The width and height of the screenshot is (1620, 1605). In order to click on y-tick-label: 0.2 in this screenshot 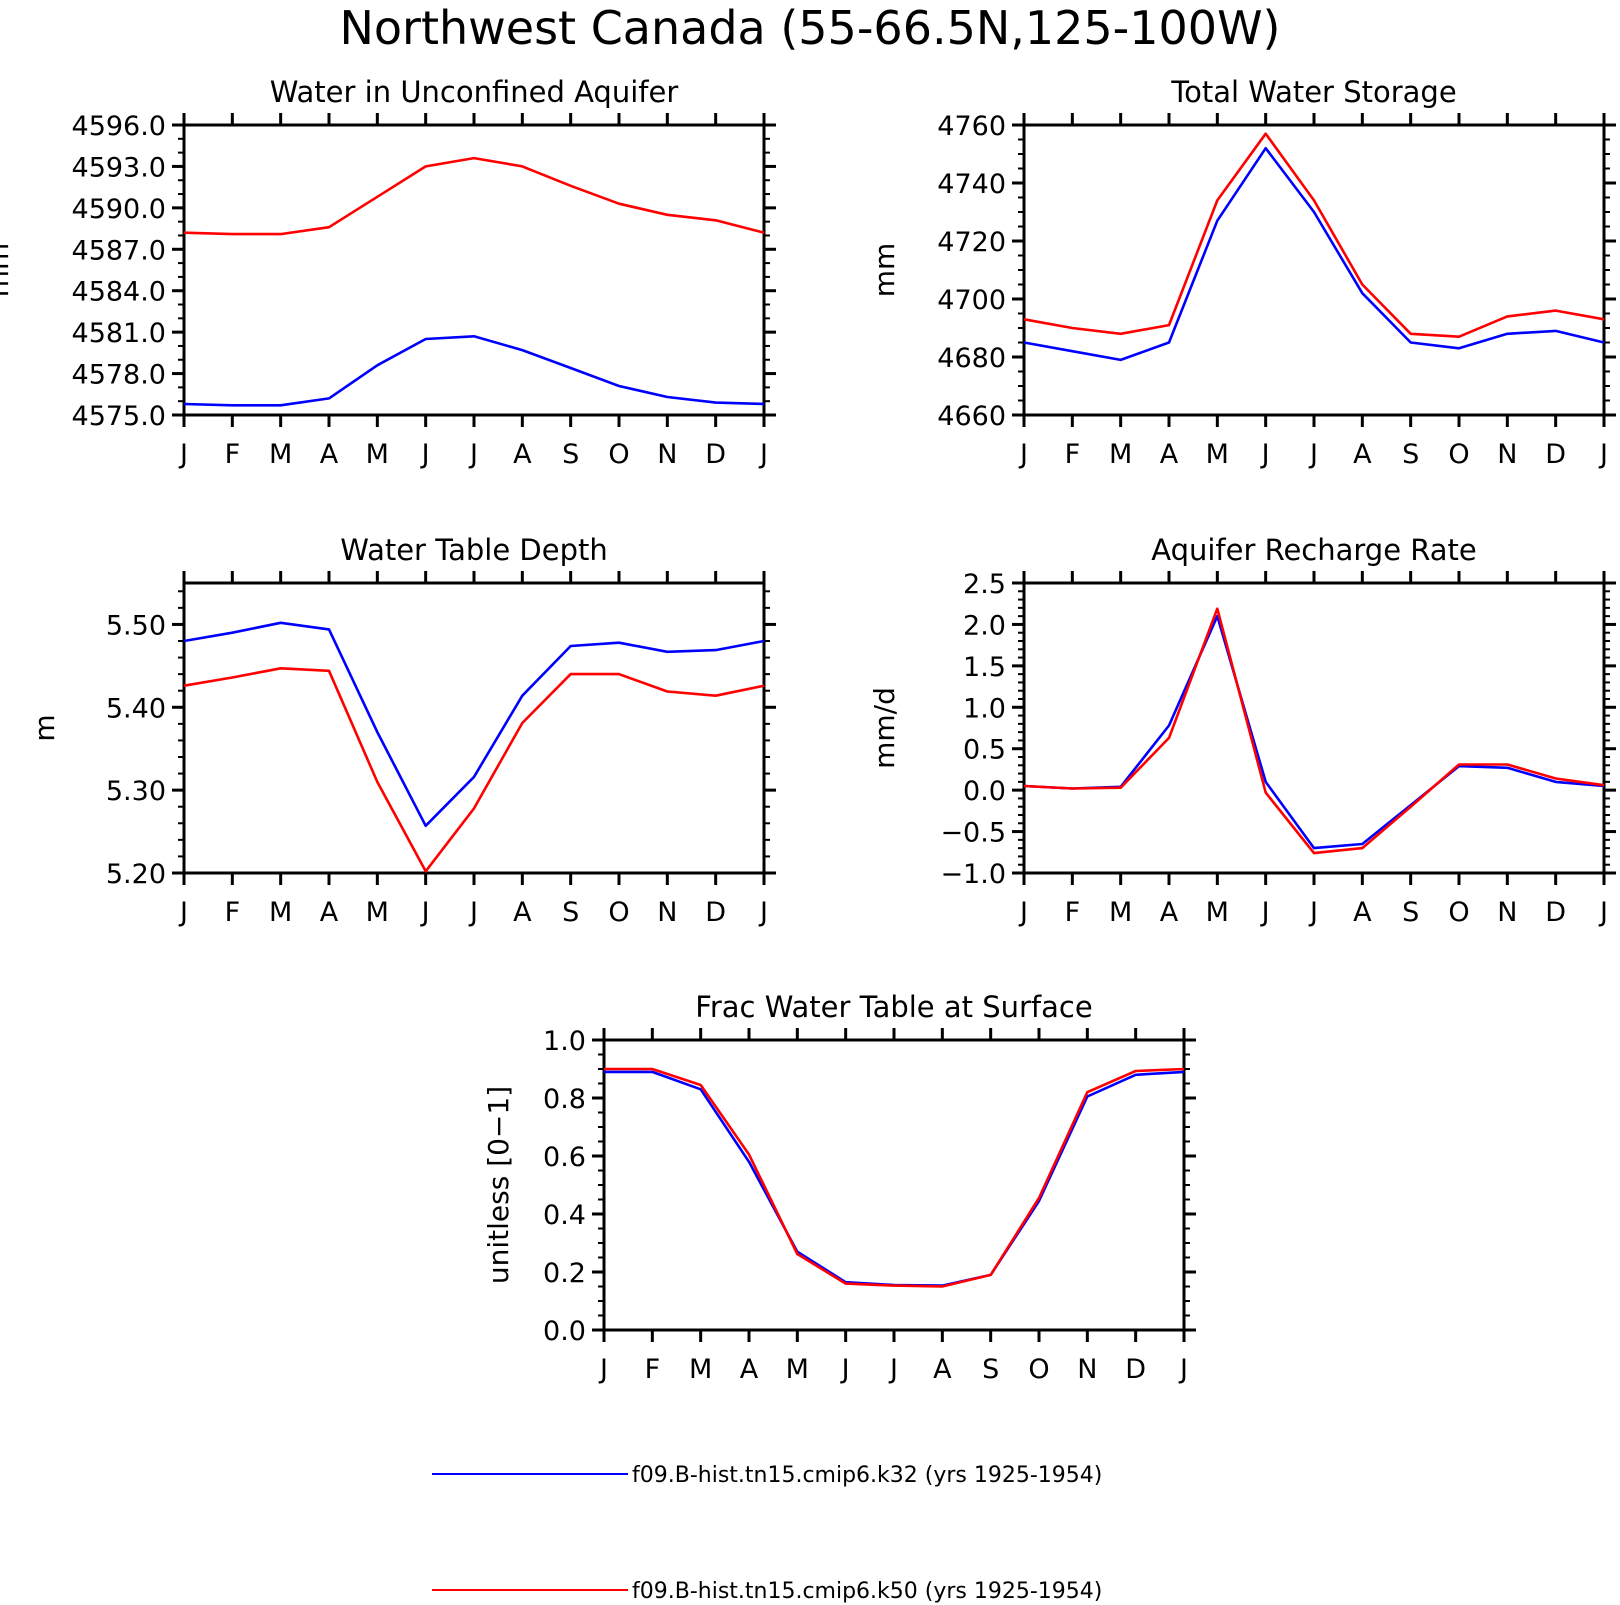, I will do `click(564, 1273)`.